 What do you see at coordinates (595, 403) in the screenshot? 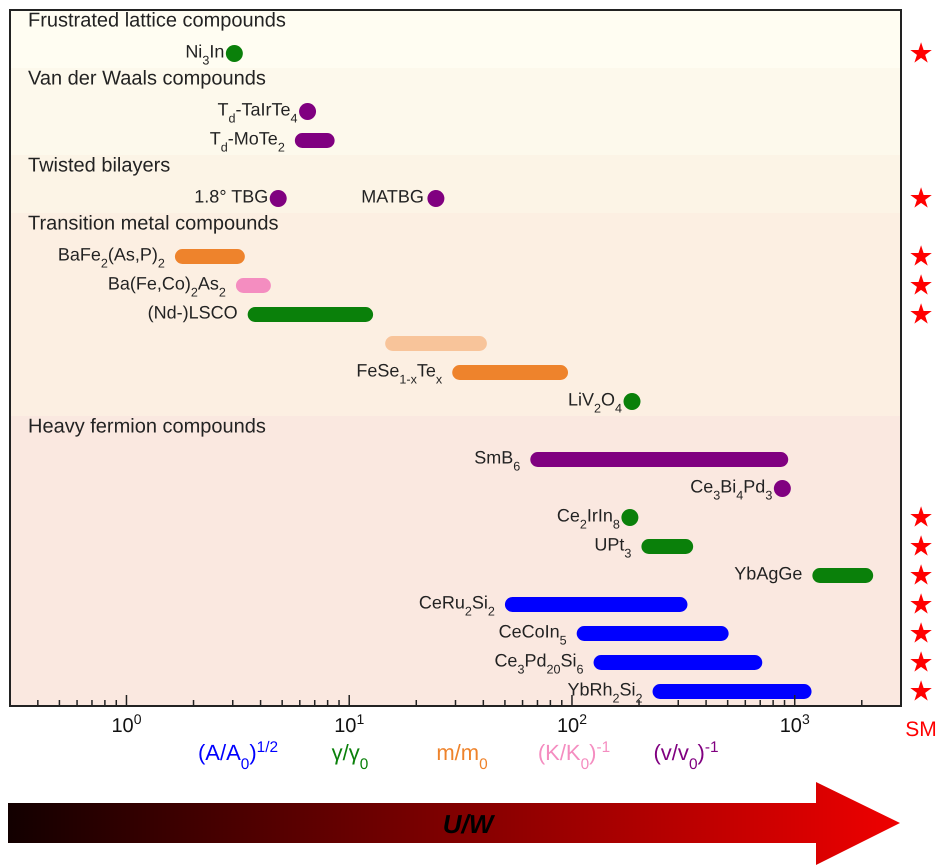
I see `y-tick-label: LiV$_{2}$O$_{4}$` at bounding box center [595, 403].